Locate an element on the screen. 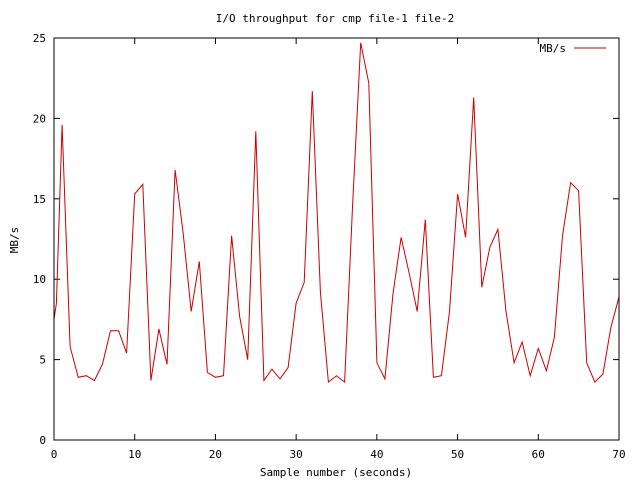  x-axis-label: Sample number (seconds) is located at coordinates (336, 472).